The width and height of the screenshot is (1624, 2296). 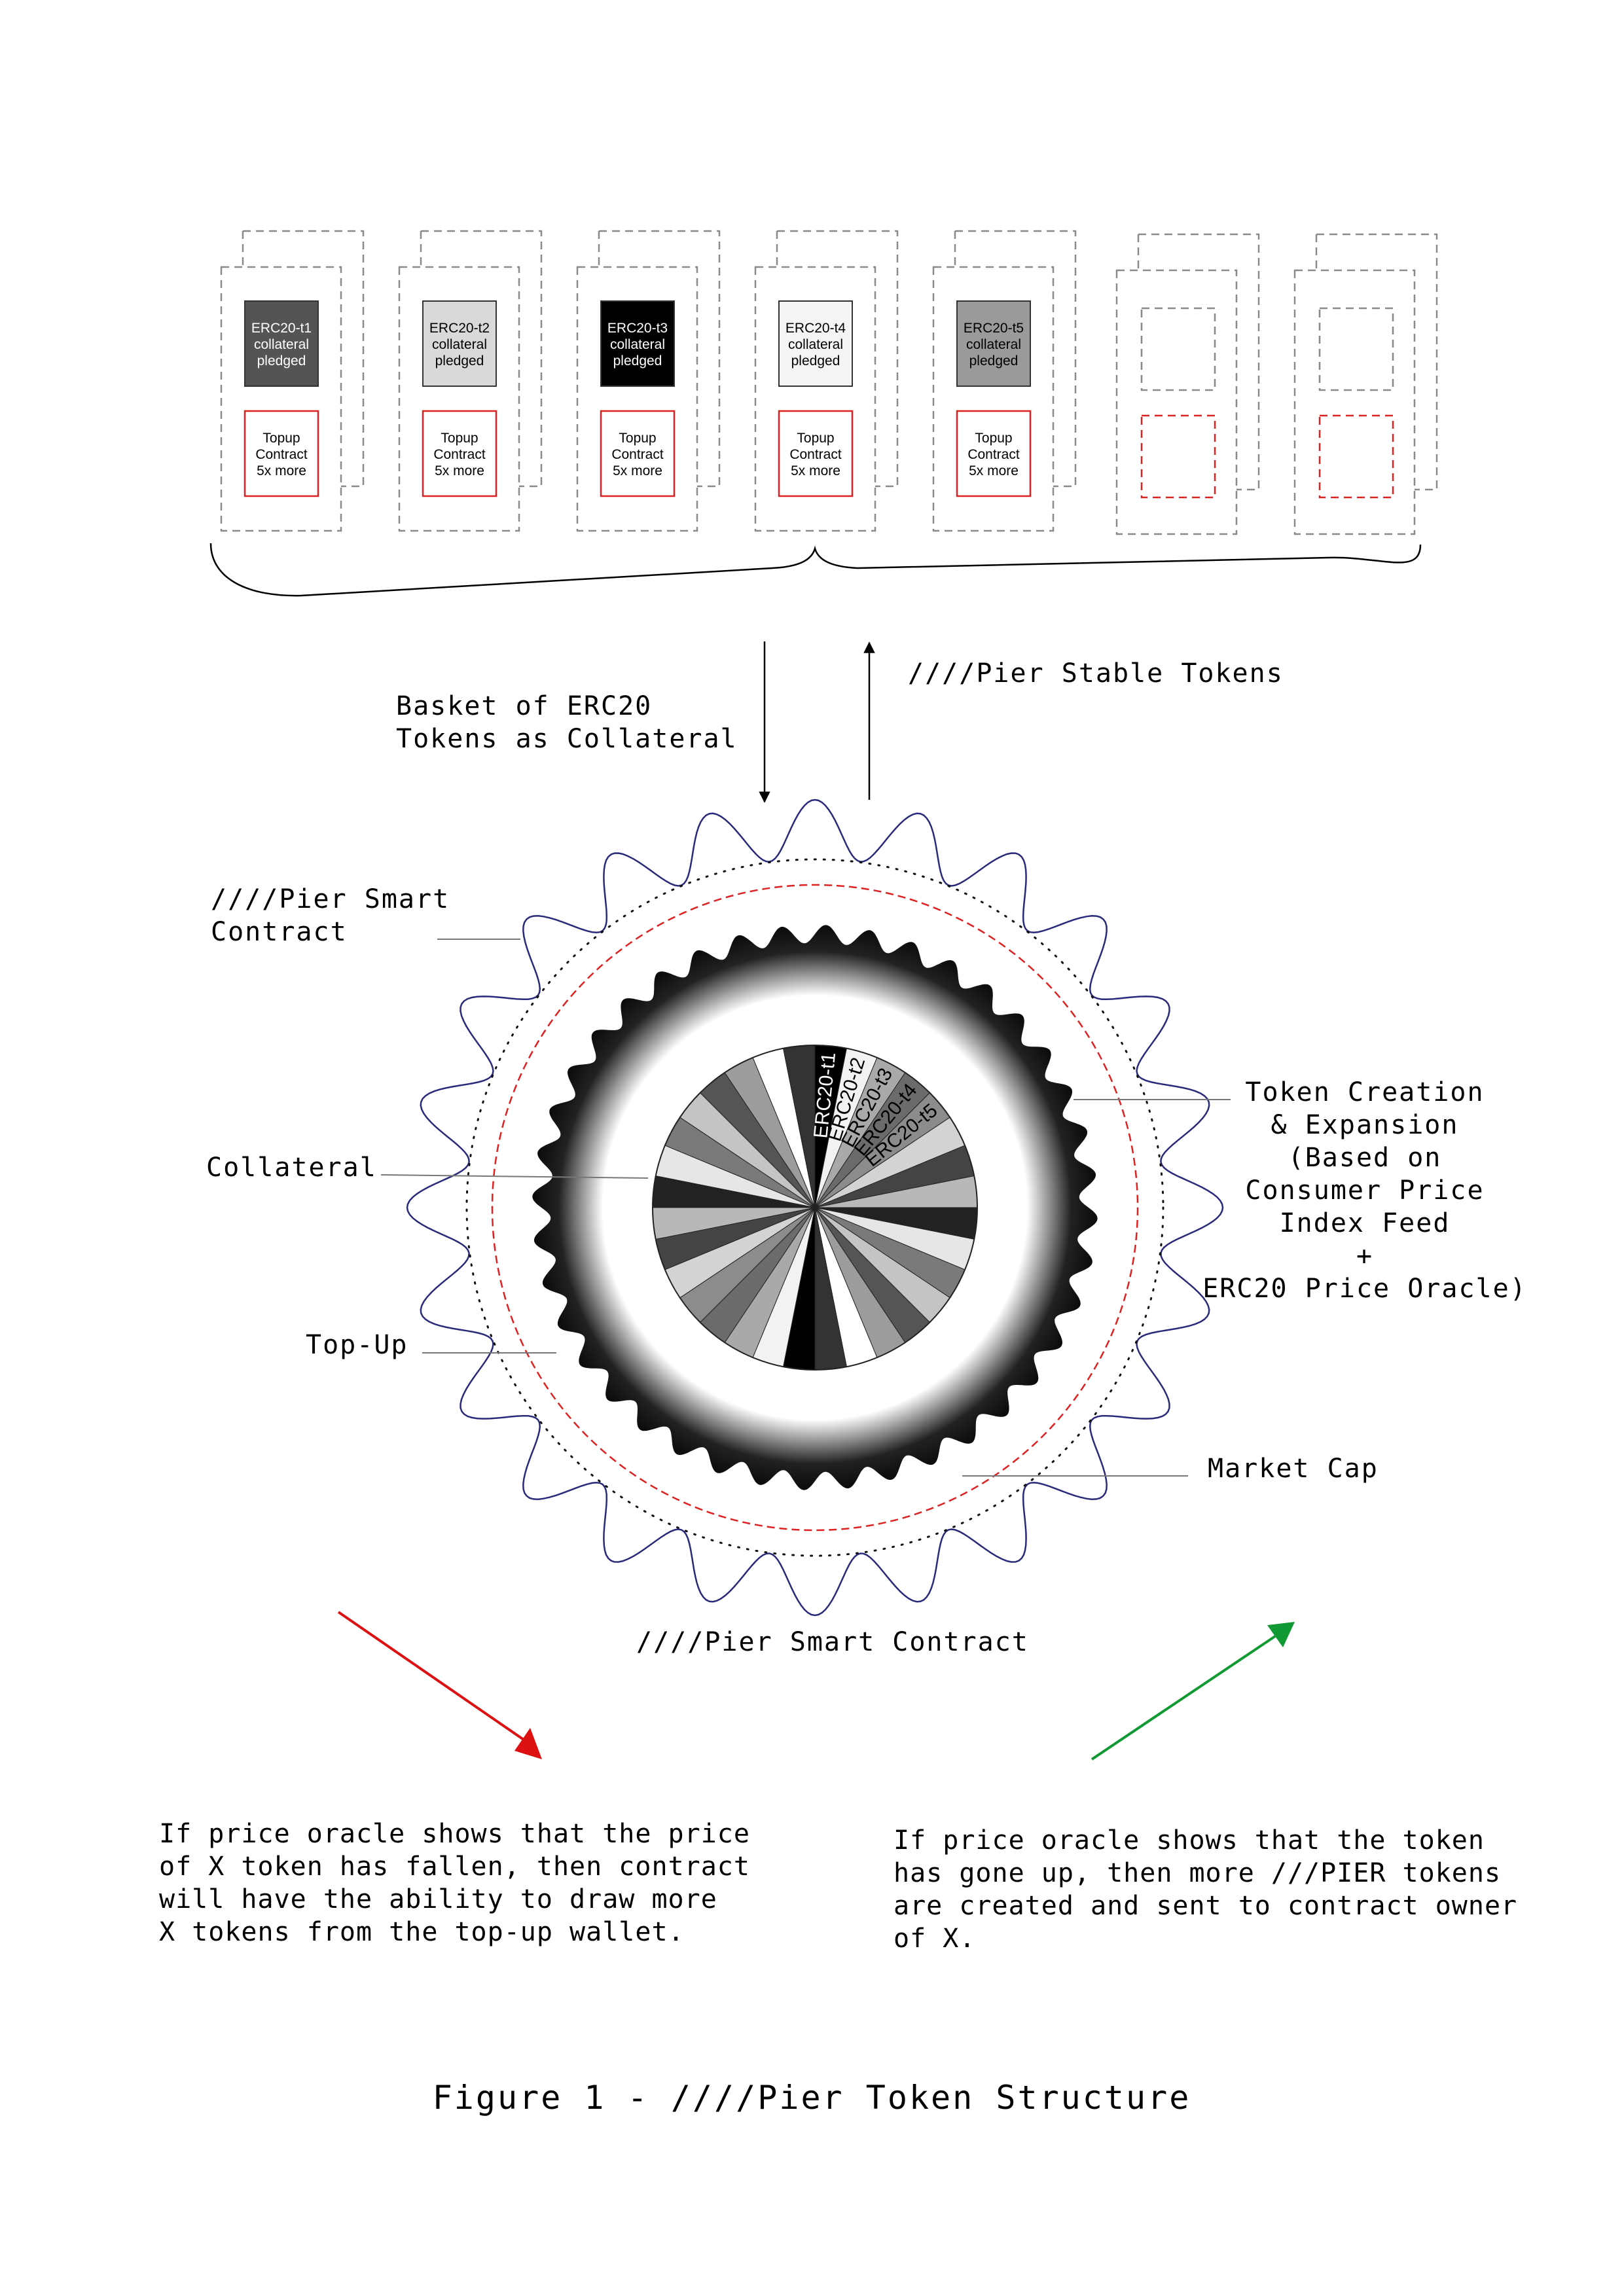 What do you see at coordinates (1189, 1840) in the screenshot?
I see `svg-text:If price oracle shows that the: If price oracle shows that the token` at bounding box center [1189, 1840].